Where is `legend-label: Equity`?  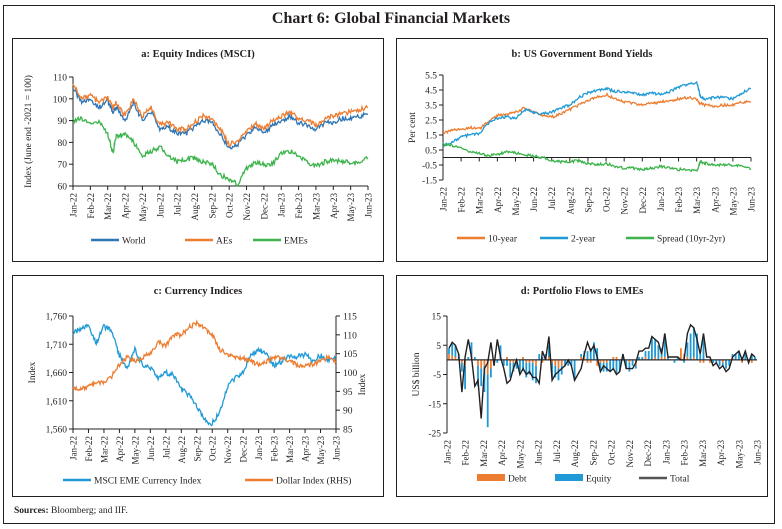
legend-label: Equity is located at coordinates (599, 480).